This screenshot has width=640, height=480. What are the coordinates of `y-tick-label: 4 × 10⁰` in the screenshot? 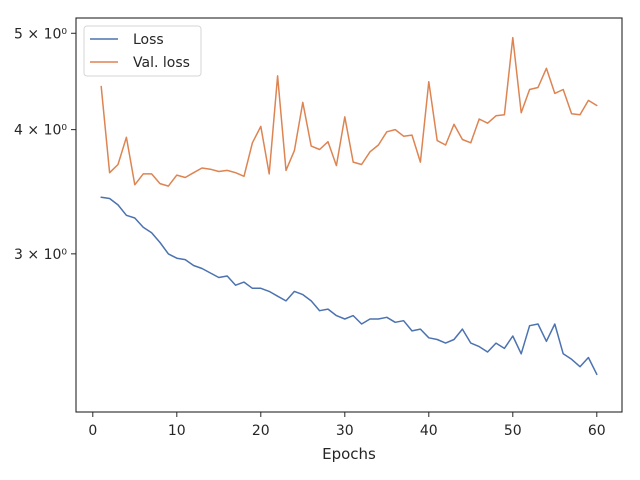 It's located at (40, 131).